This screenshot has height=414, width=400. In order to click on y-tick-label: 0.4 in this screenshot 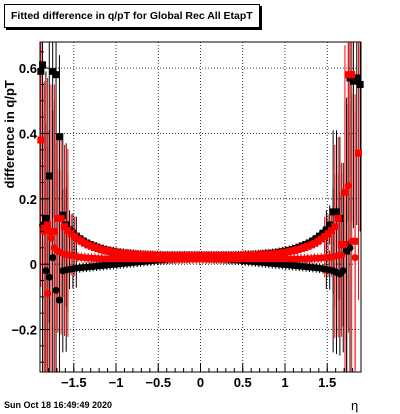, I will do `click(28, 133)`.